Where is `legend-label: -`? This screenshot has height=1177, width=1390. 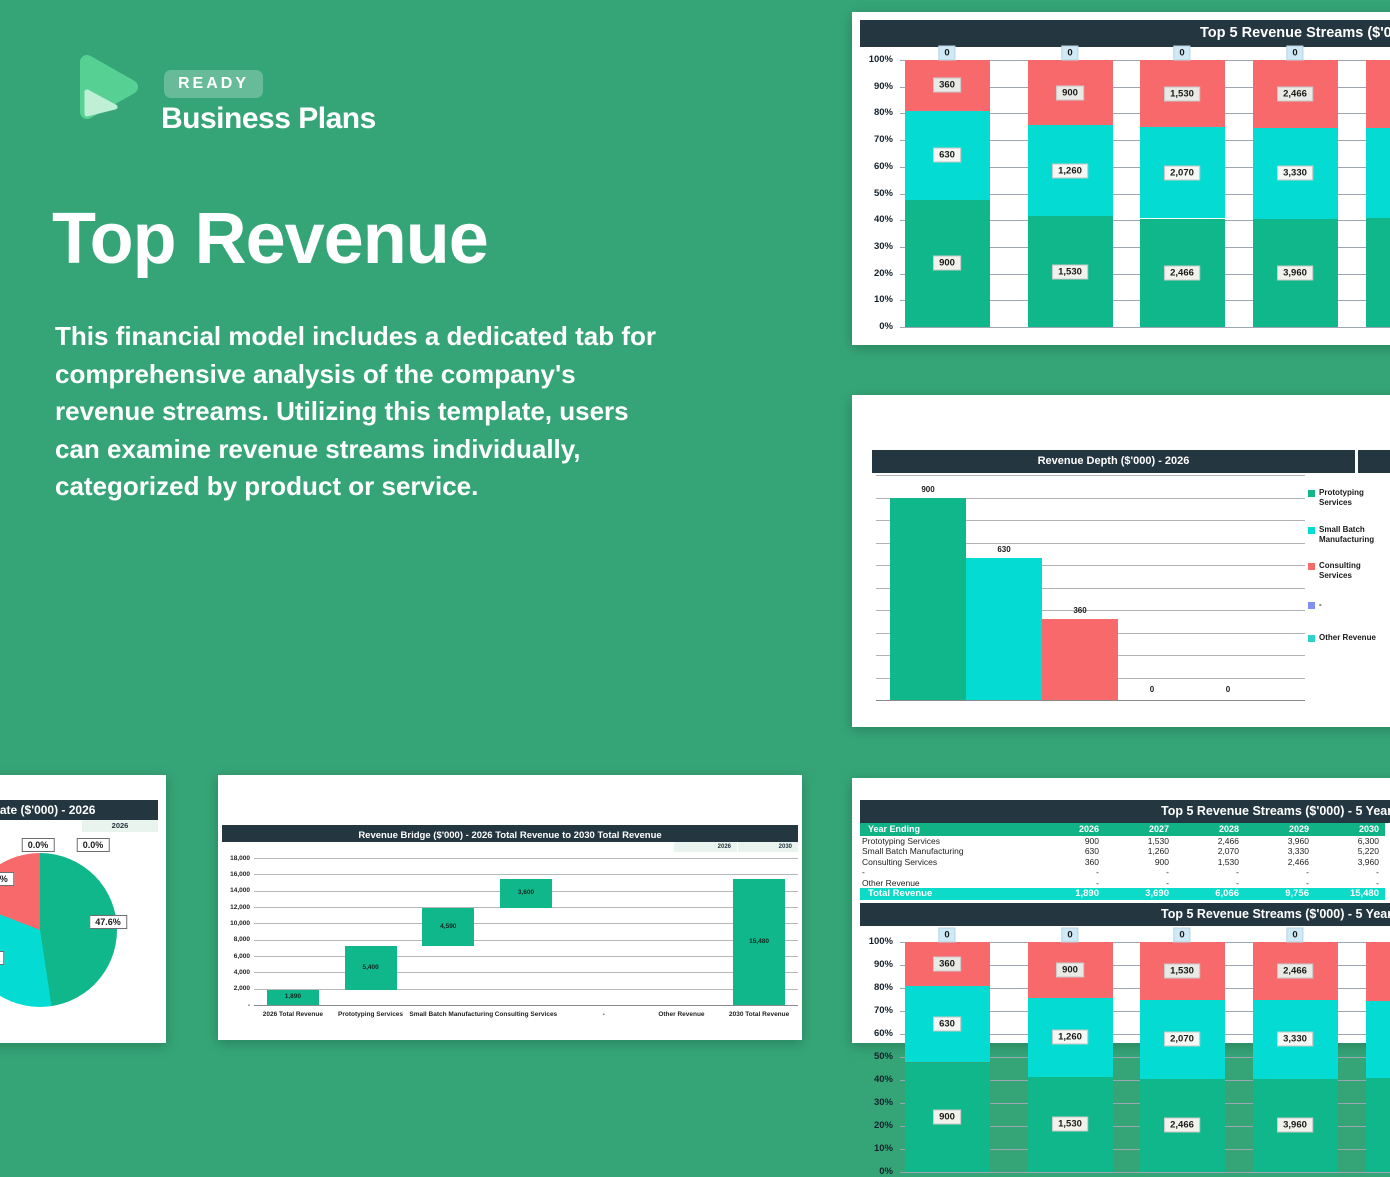
legend-label: - is located at coordinates (1354, 605).